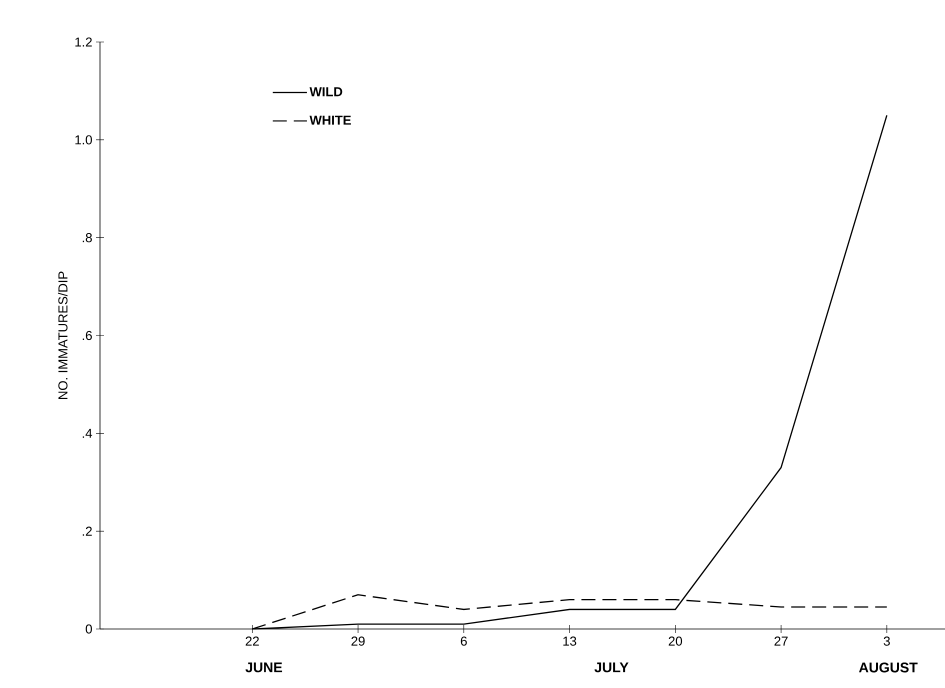  I want to click on x-tick-label: 20, so click(675, 641).